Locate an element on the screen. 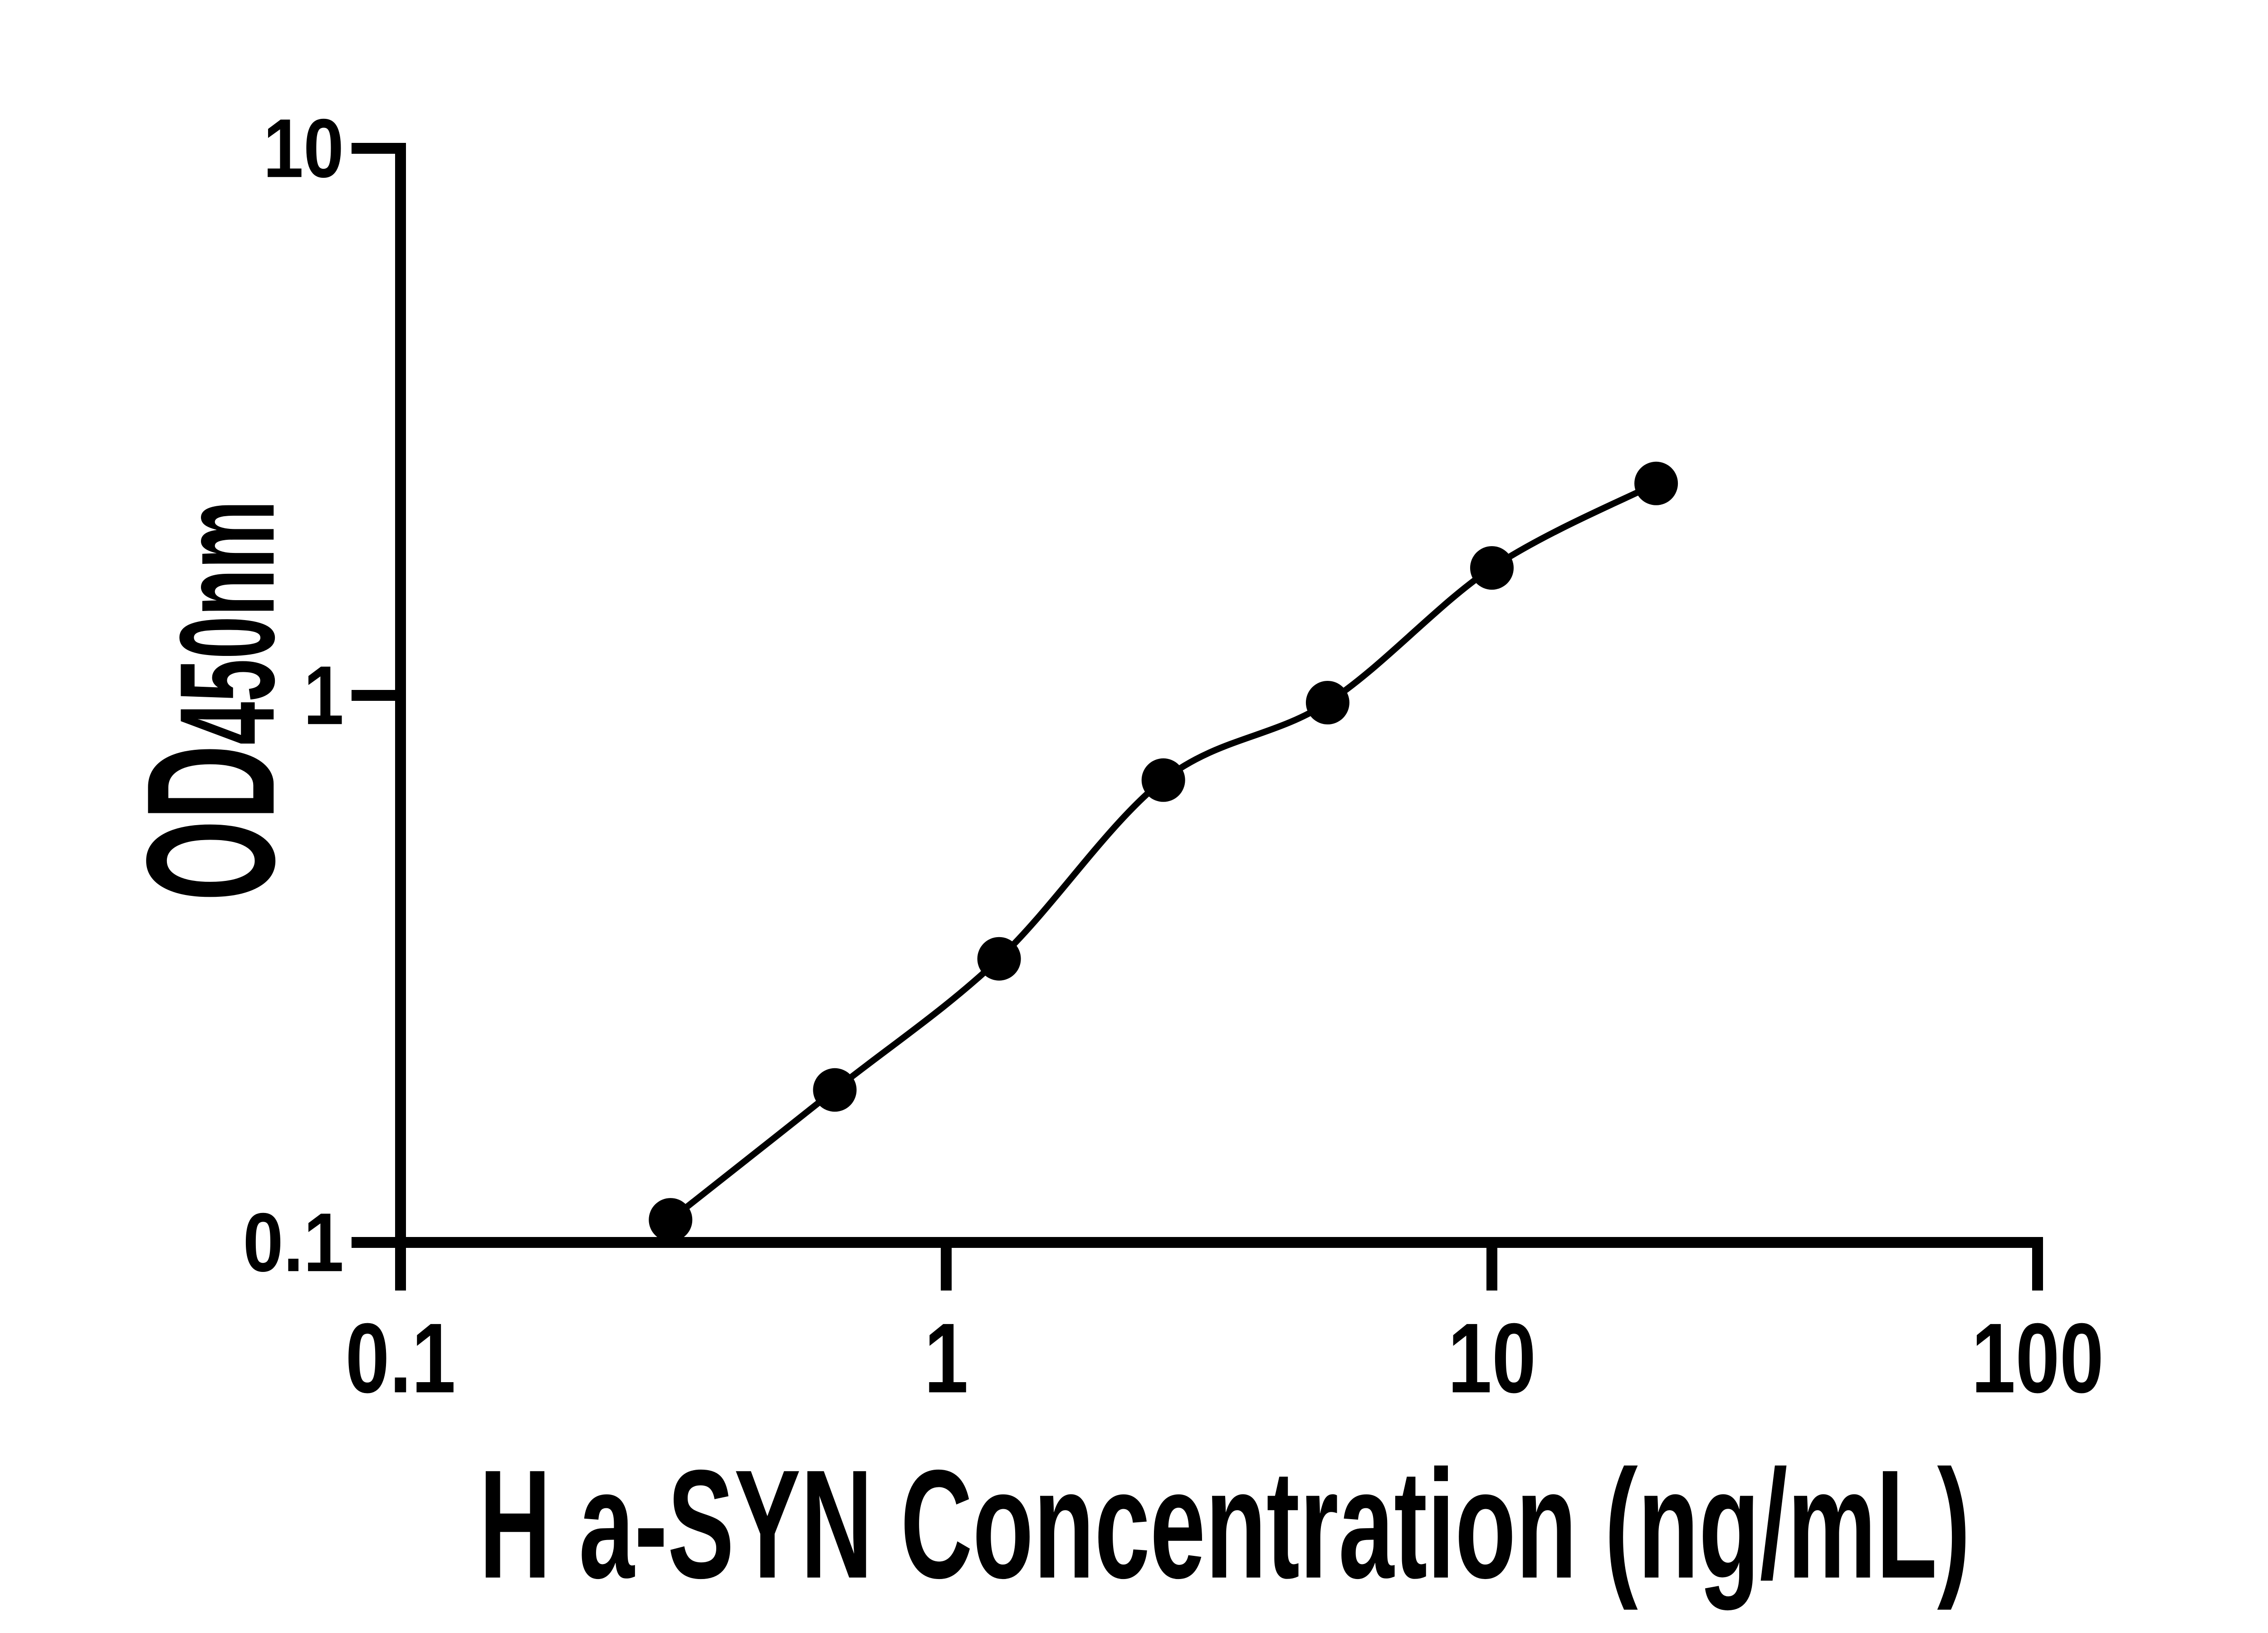 The image size is (2268, 1633). y-tick-label-1: 1 is located at coordinates (324, 695).